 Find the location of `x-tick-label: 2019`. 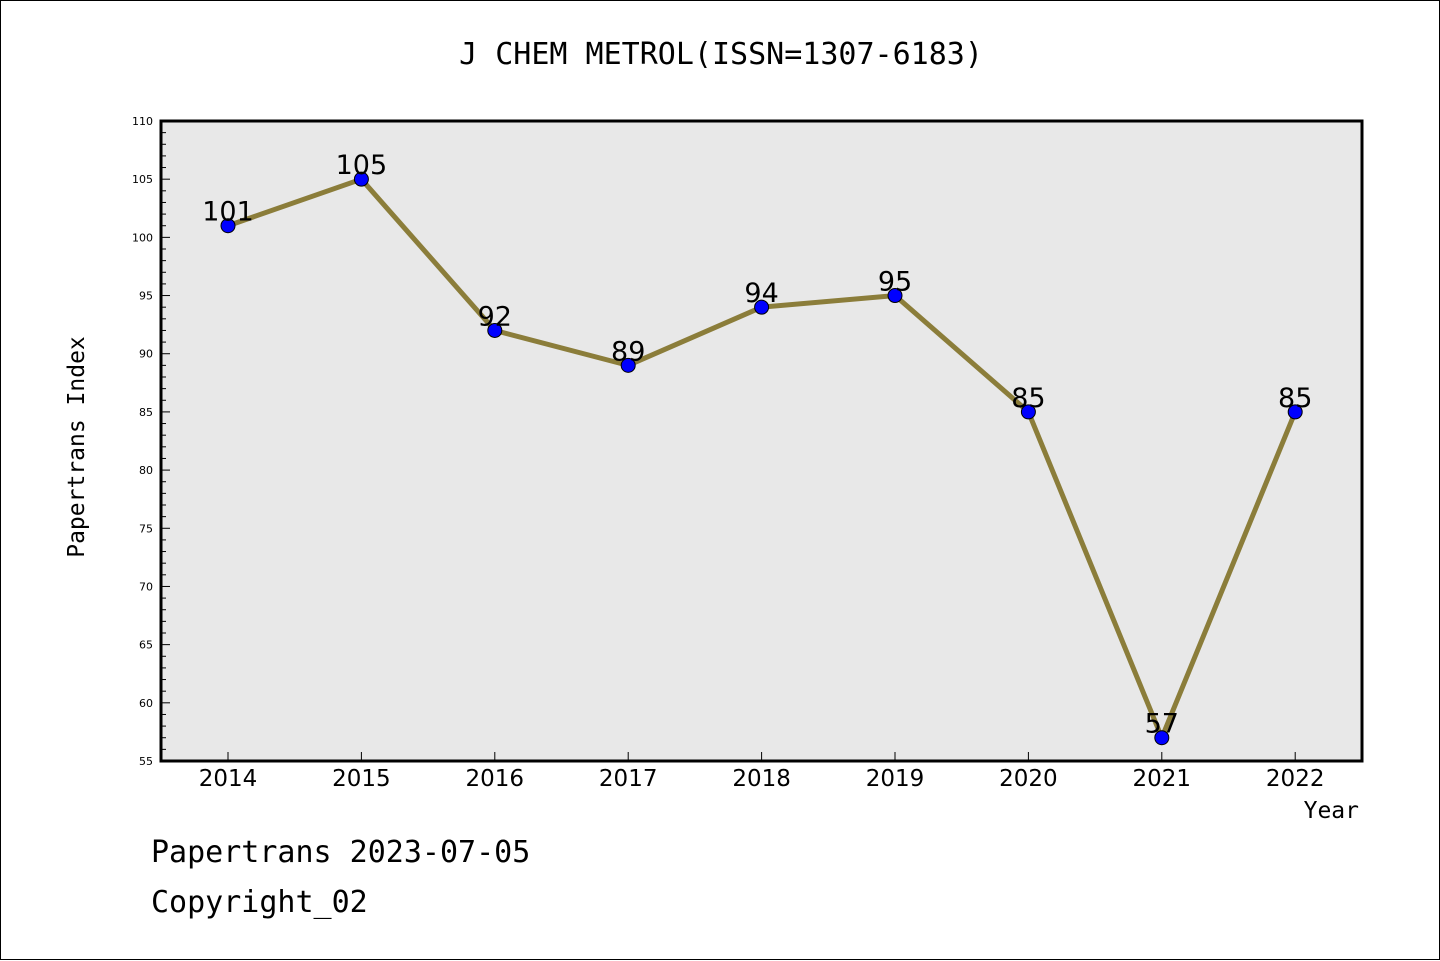

x-tick-label: 2019 is located at coordinates (895, 779).